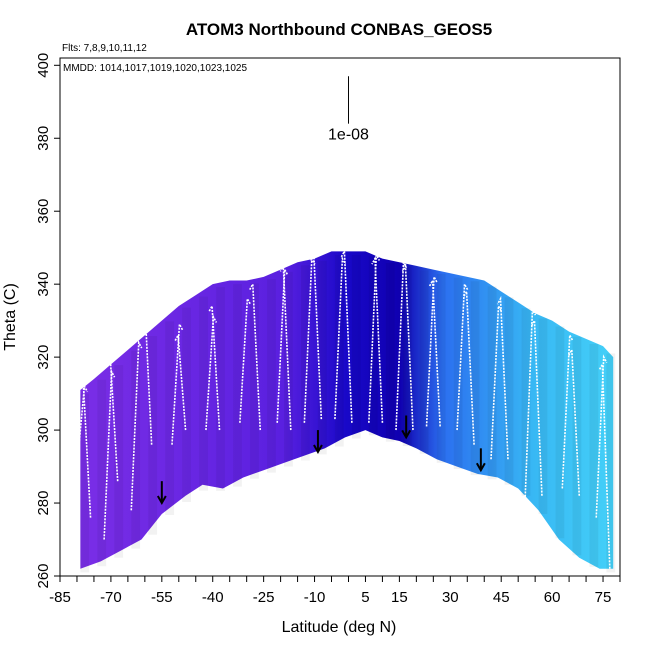 The width and height of the screenshot is (650, 650). Describe the element at coordinates (60, 597) in the screenshot. I see `x-tick-label: -85` at that location.